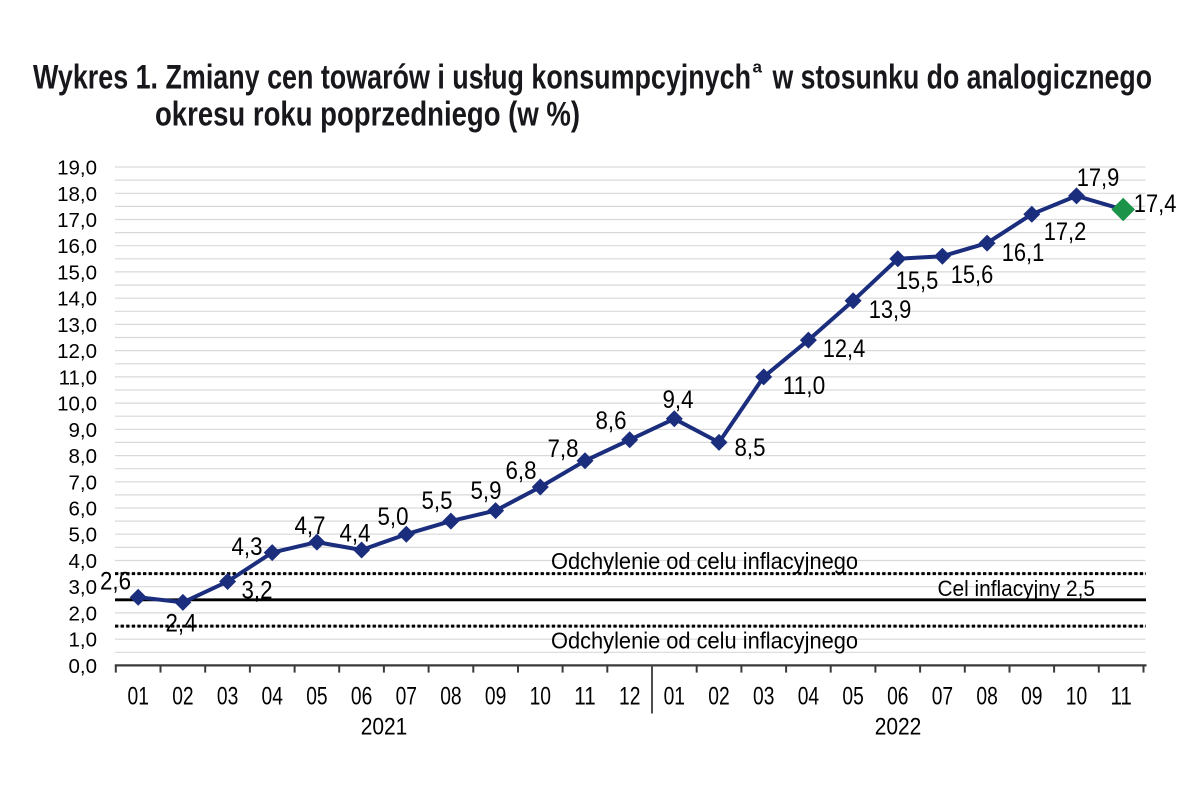 This screenshot has width=1200, height=805. Describe the element at coordinates (83, 456) in the screenshot. I see `svg-text: 8,0` at that location.